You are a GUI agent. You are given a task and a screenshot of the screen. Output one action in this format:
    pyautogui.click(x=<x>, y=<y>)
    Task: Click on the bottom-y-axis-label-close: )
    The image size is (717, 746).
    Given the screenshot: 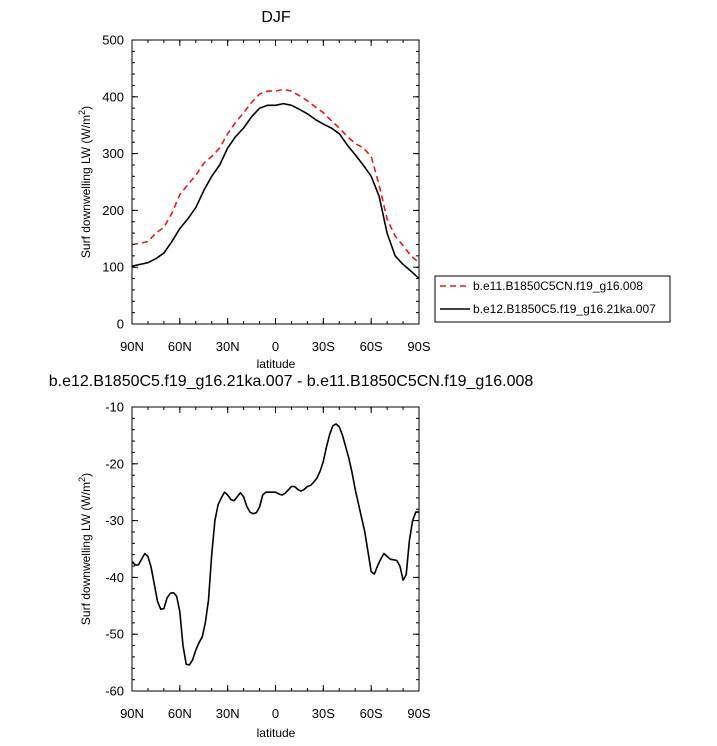 What is the action you would take?
    pyautogui.click(x=86, y=475)
    